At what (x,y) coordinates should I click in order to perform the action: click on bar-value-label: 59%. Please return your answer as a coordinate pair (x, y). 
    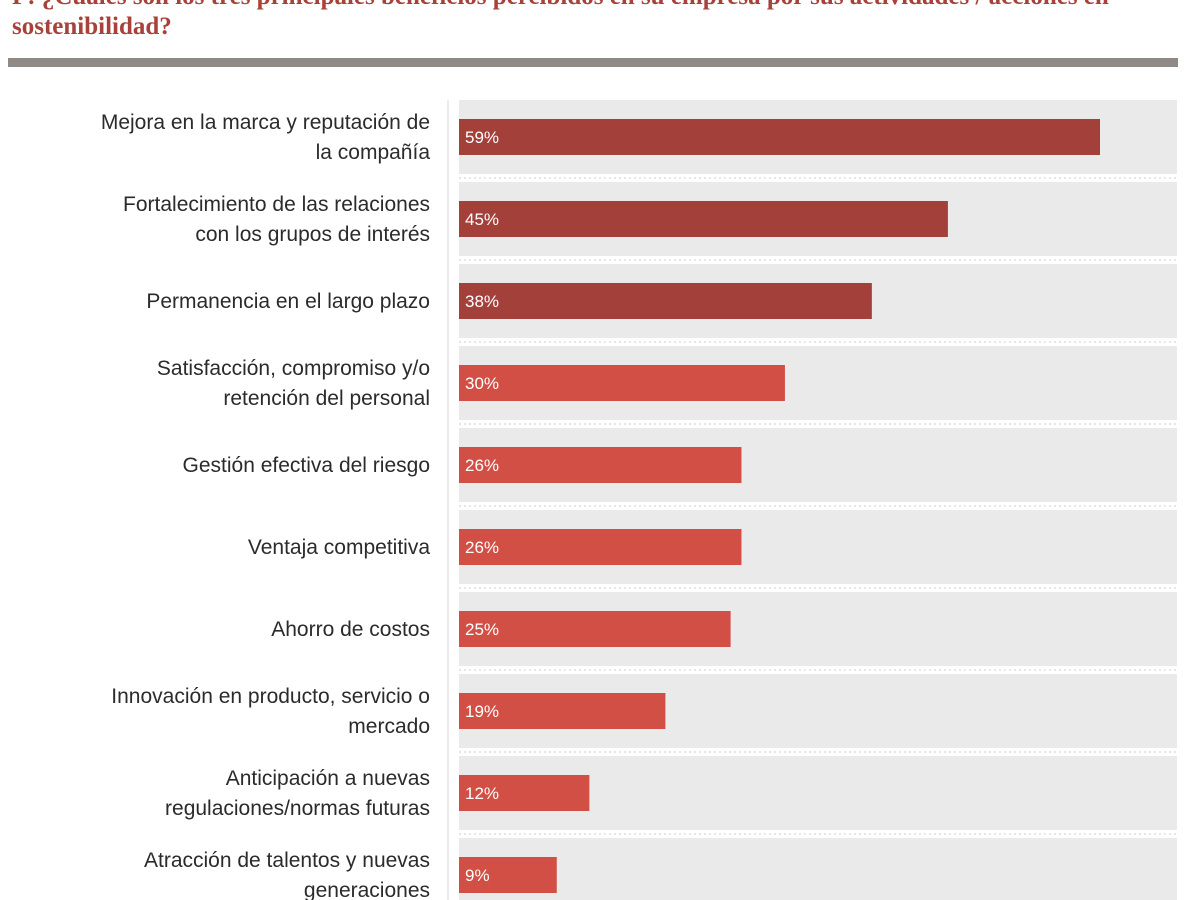
    Looking at the image, I should click on (482, 137).